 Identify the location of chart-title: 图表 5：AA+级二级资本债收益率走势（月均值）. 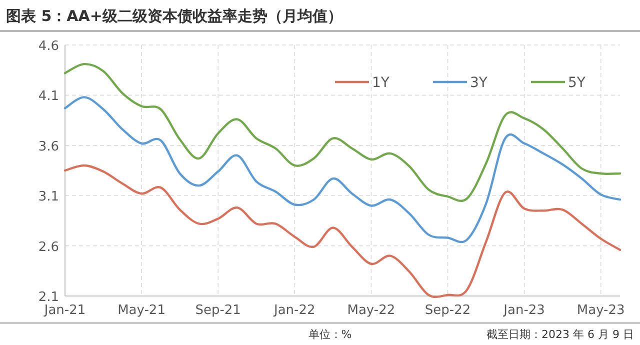
(174, 16).